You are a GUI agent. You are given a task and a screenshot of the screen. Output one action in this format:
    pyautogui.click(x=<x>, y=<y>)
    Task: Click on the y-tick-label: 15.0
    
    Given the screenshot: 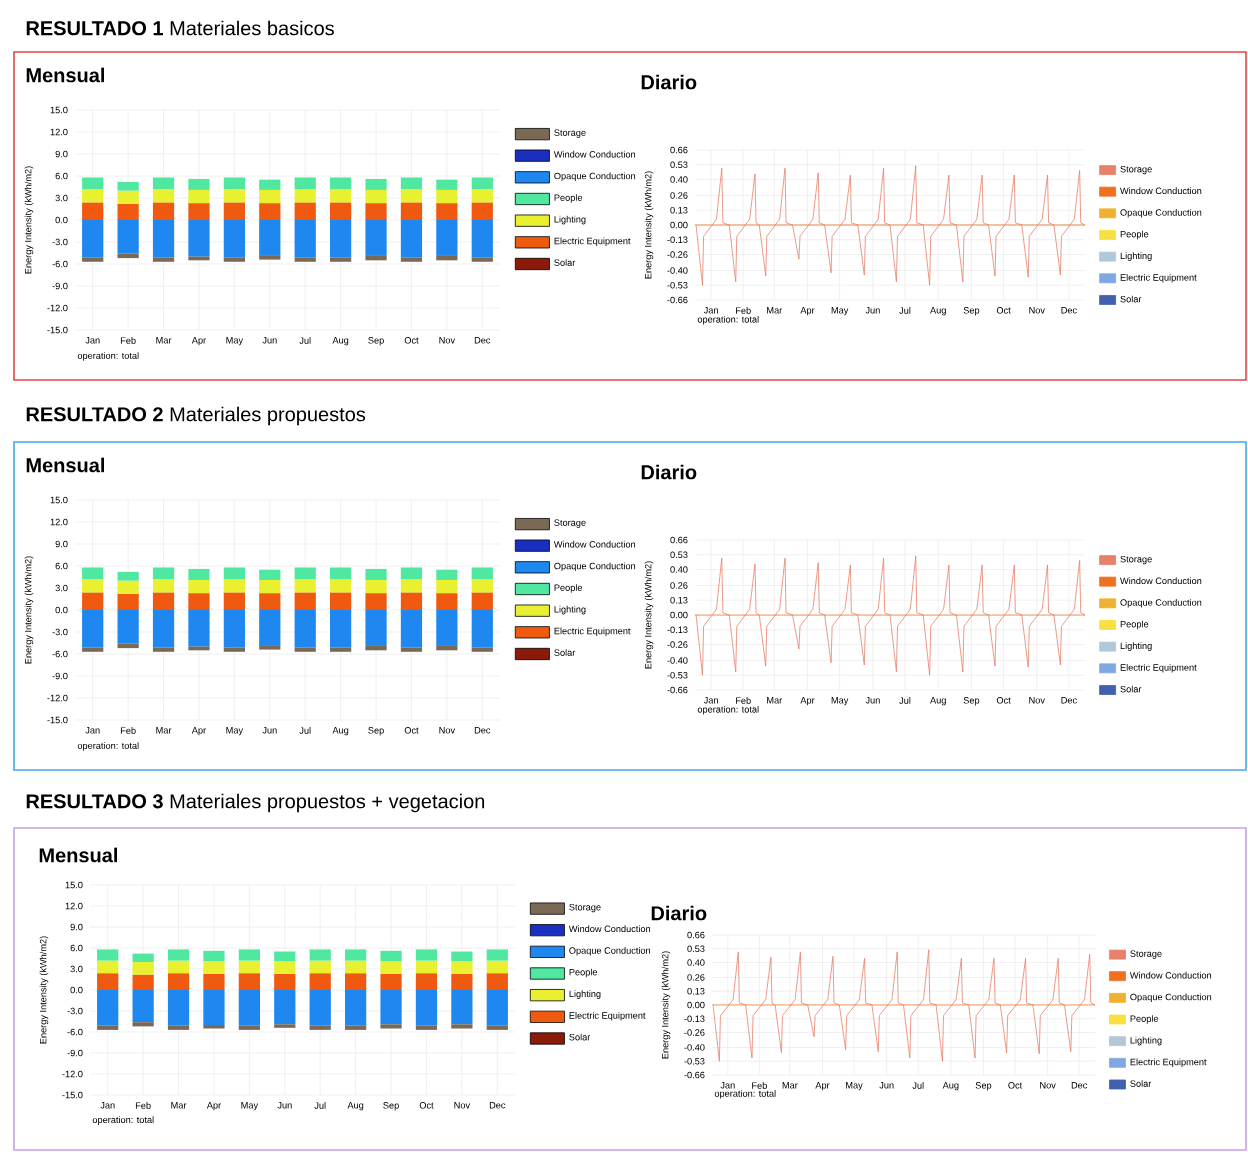 What is the action you would take?
    pyautogui.click(x=74, y=885)
    